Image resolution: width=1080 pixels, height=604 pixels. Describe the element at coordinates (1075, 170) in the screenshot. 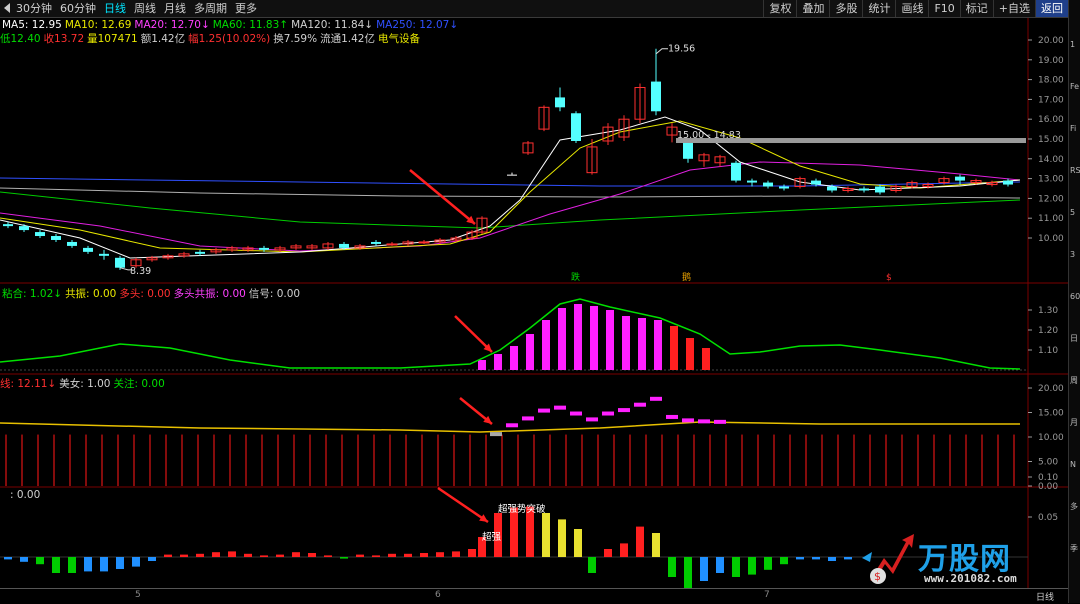

I see `sidebar-item-3: RS` at that location.